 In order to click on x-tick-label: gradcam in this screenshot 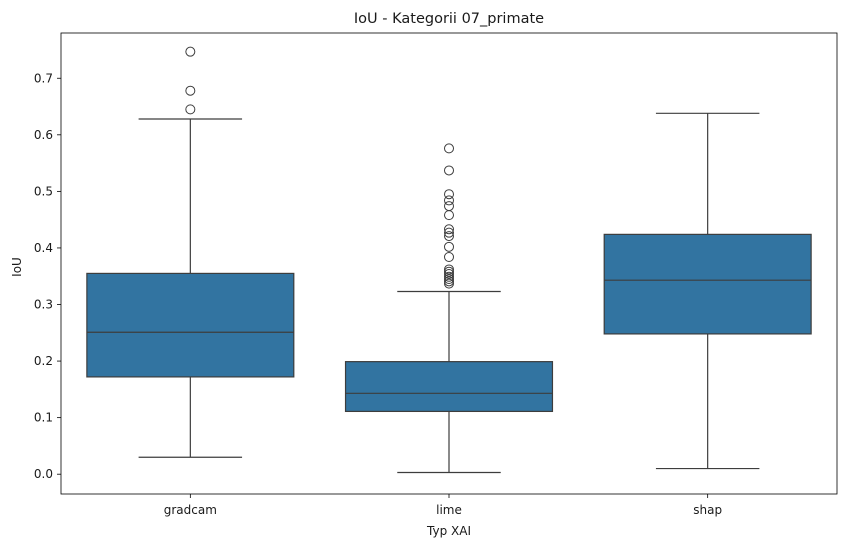, I will do `click(190, 510)`.